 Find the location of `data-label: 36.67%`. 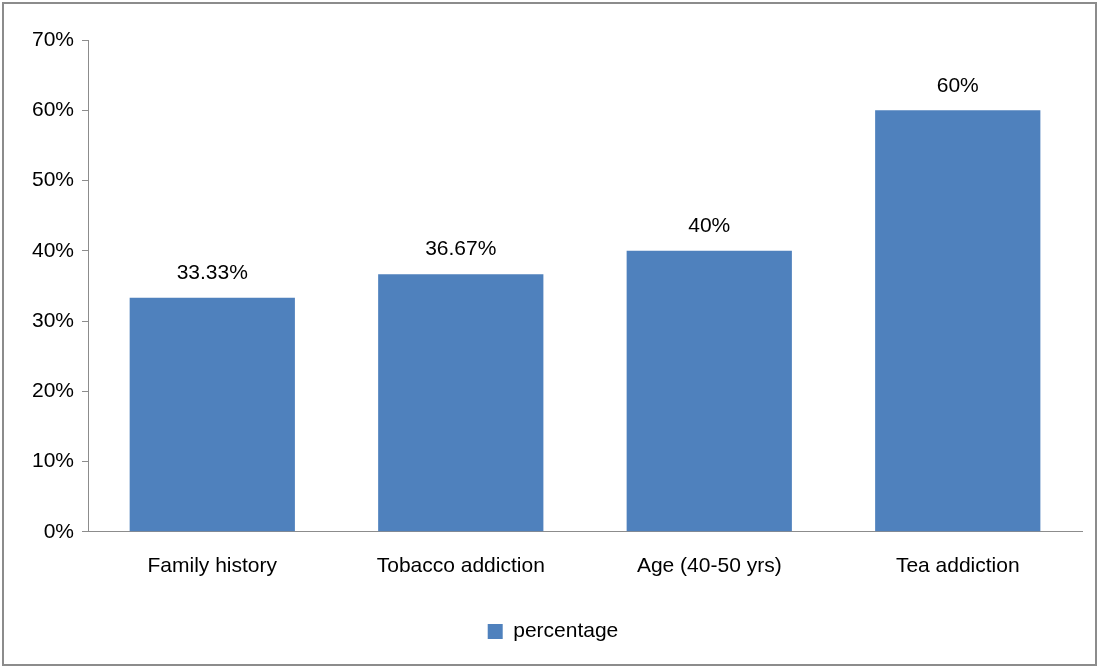

data-label: 36.67% is located at coordinates (461, 248).